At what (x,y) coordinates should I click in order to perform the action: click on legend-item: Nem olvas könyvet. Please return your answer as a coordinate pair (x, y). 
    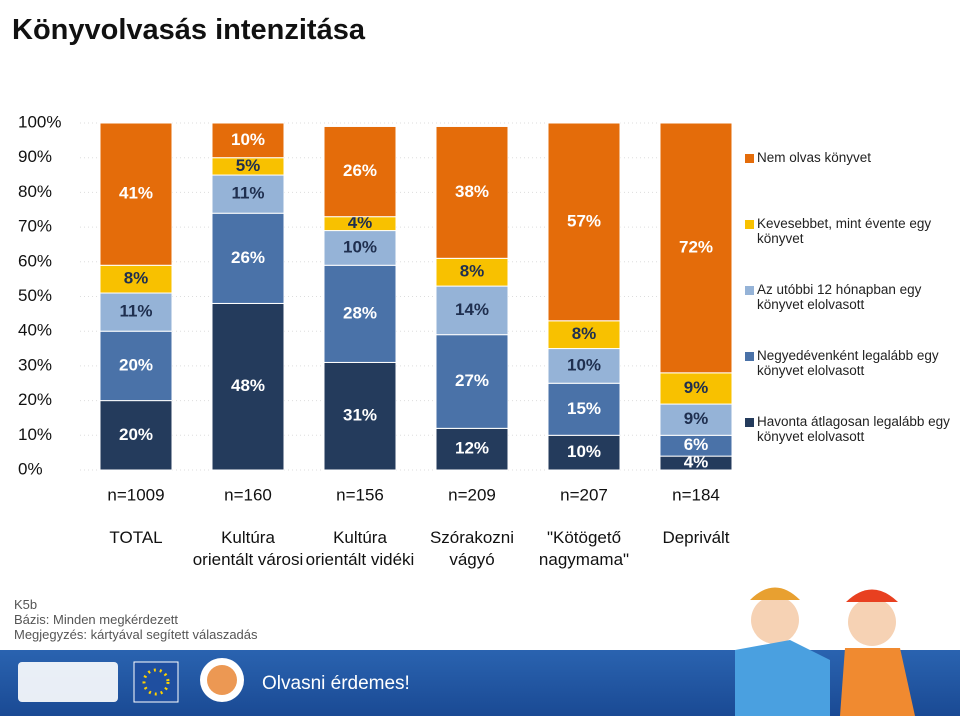
    Looking at the image, I should click on (850, 157).